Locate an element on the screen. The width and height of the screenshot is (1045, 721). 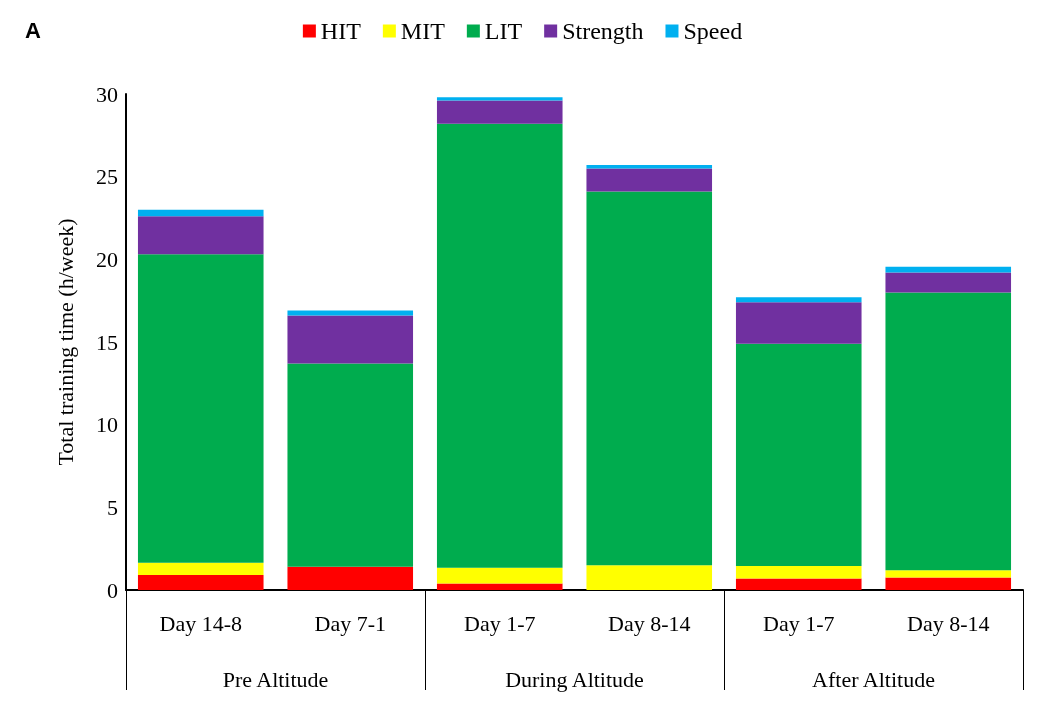
y-tick-label: 10 is located at coordinates (107, 425).